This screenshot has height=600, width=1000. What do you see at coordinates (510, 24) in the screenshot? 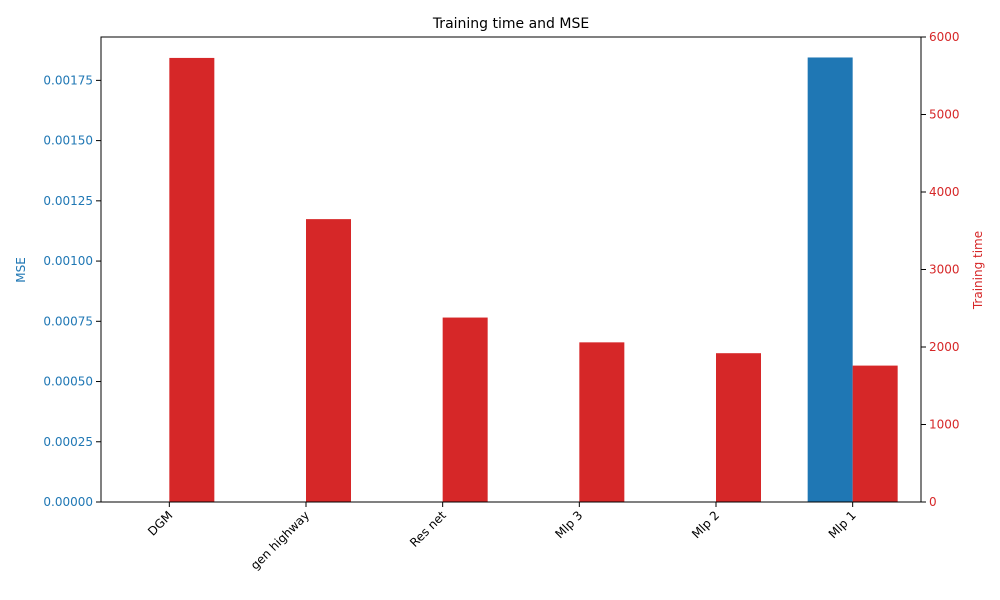
I see `chart-title: Training time and MSE` at bounding box center [510, 24].